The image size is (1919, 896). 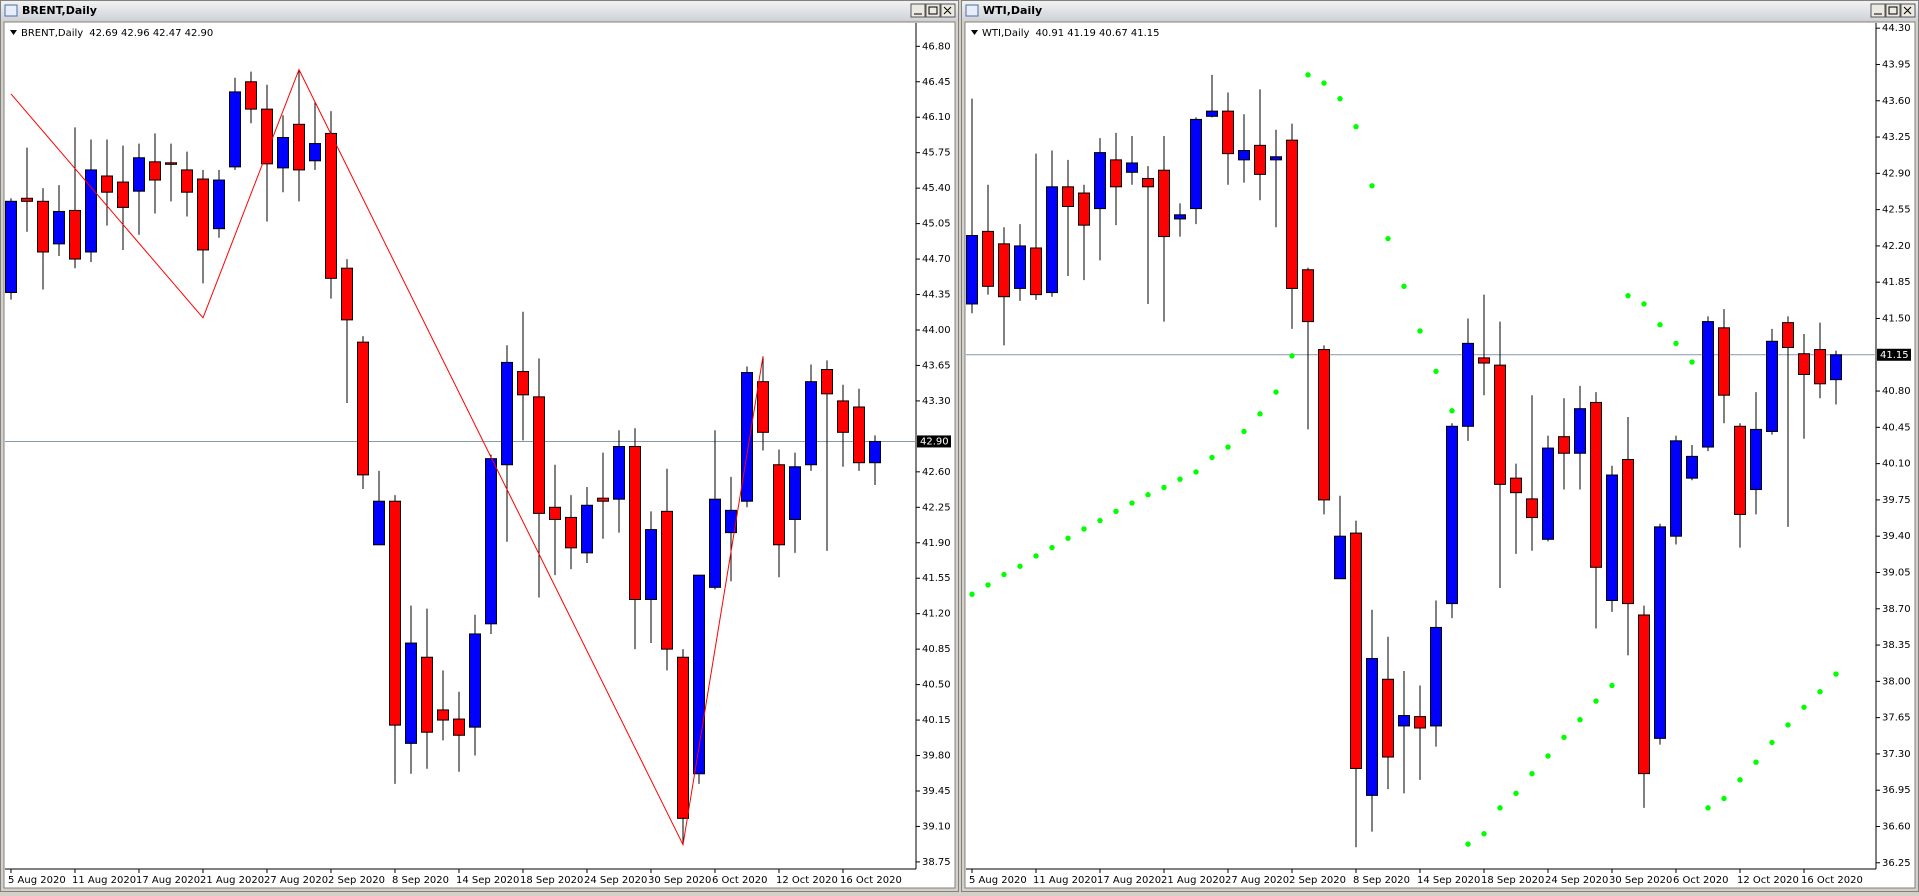 What do you see at coordinates (59, 10) in the screenshot?
I see `window-title: BRENT,Daily` at bounding box center [59, 10].